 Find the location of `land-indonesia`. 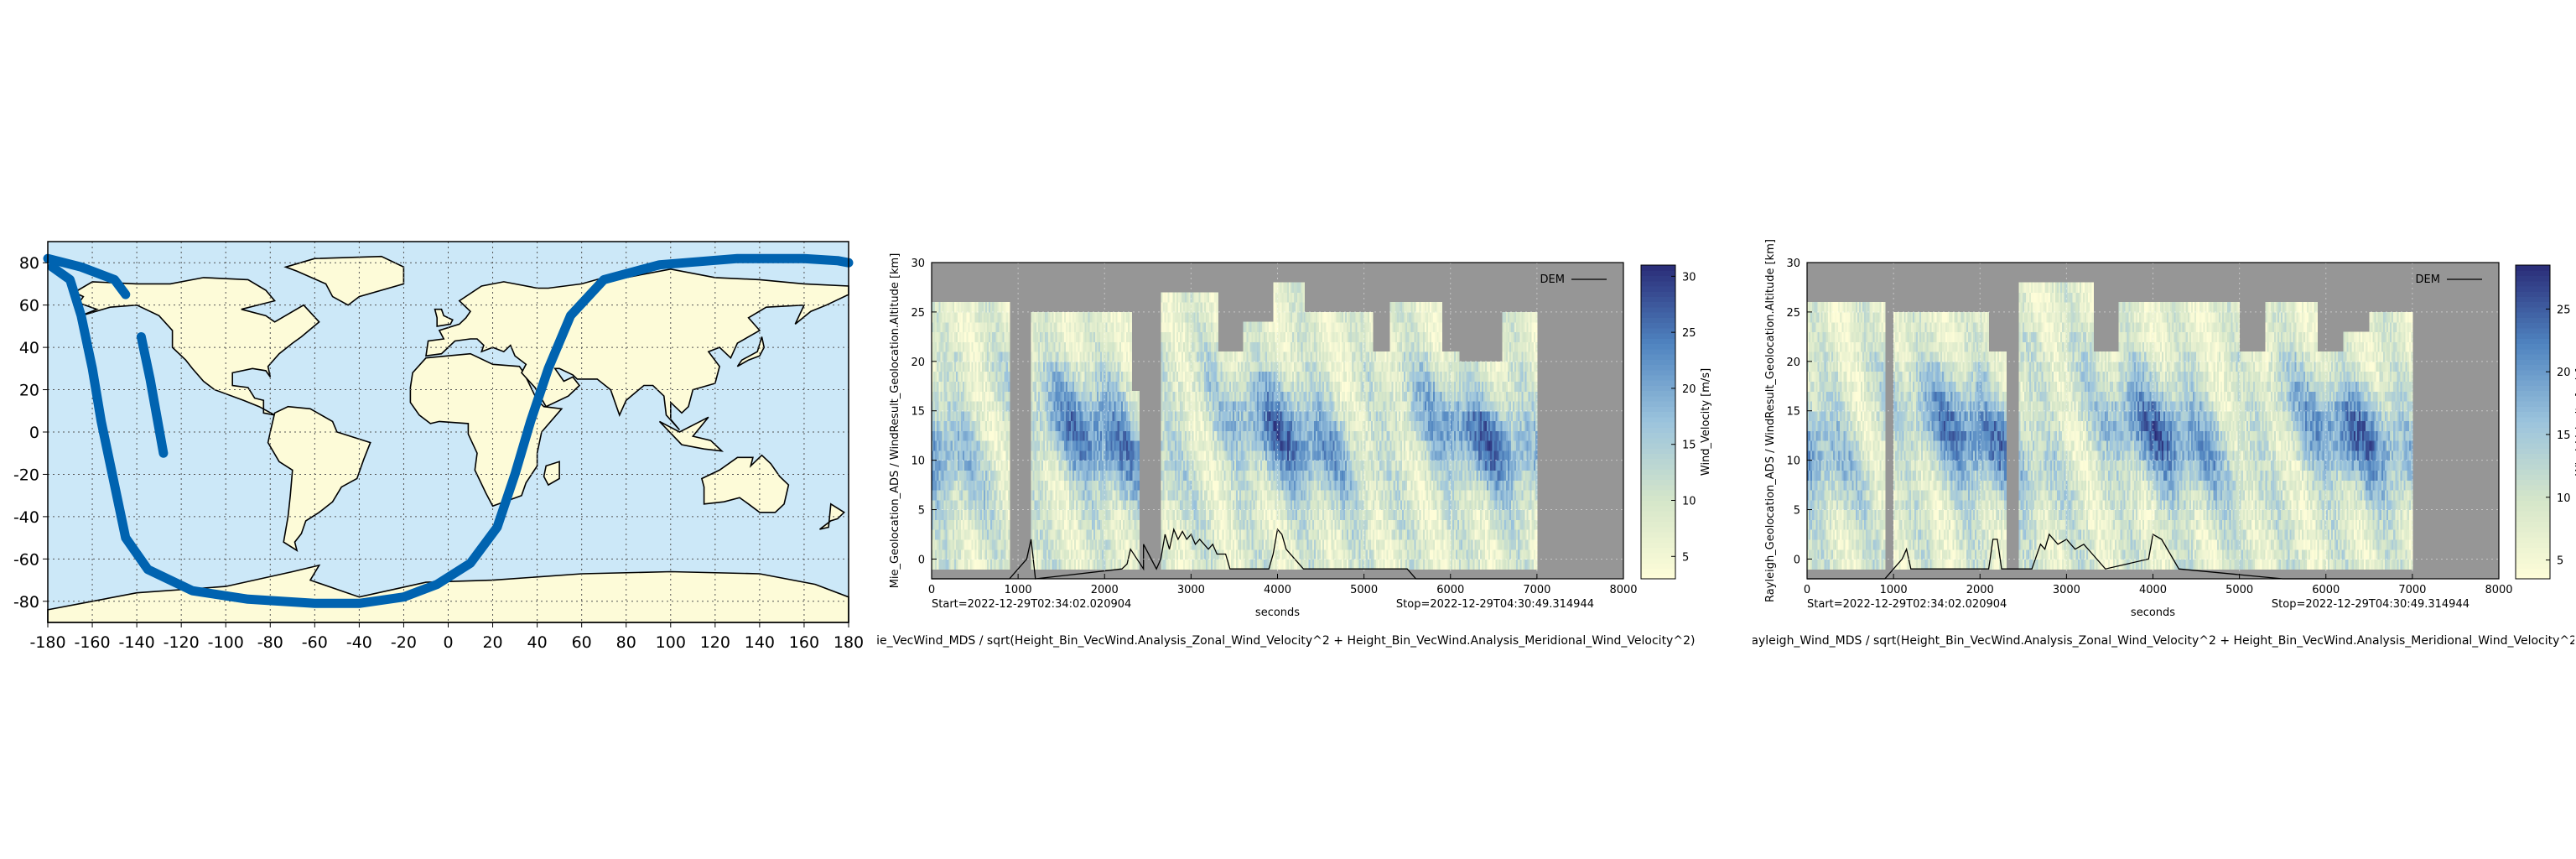

land-indonesia is located at coordinates (691, 434).